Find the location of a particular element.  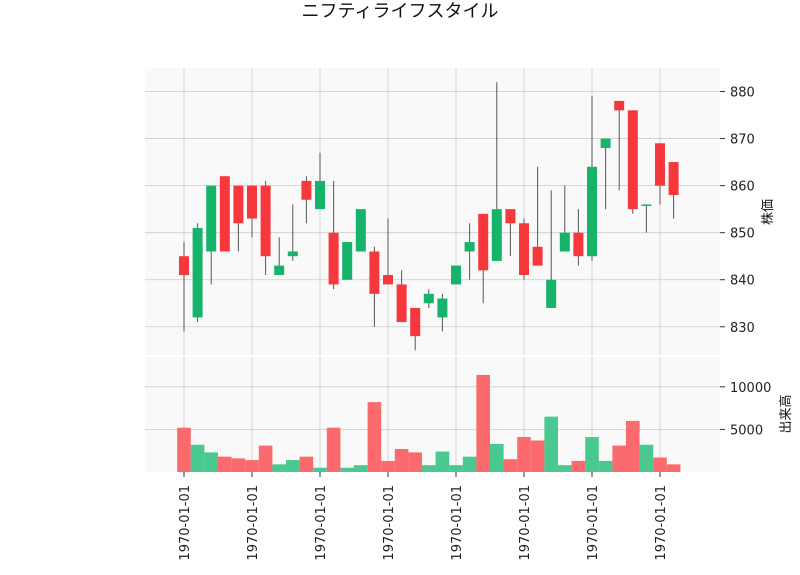

volume-axis-ticks: 5000 10000 is located at coordinates (745, 409).